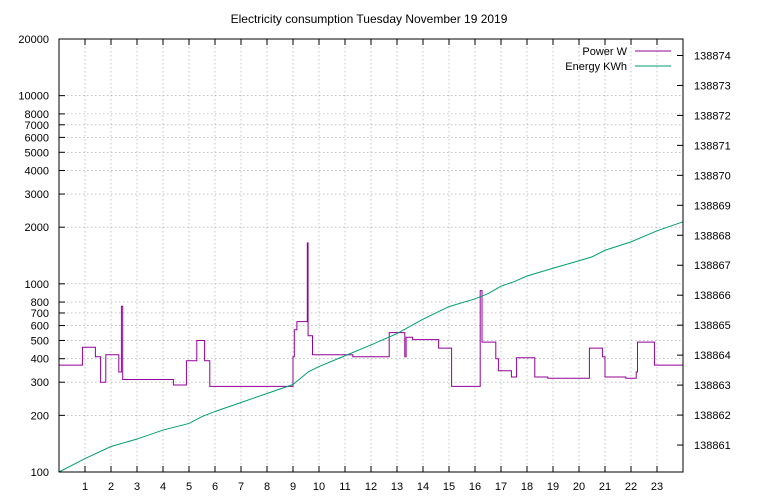 This screenshot has height=500, width=768. I want to click on x-tick-label: 8, so click(267, 487).